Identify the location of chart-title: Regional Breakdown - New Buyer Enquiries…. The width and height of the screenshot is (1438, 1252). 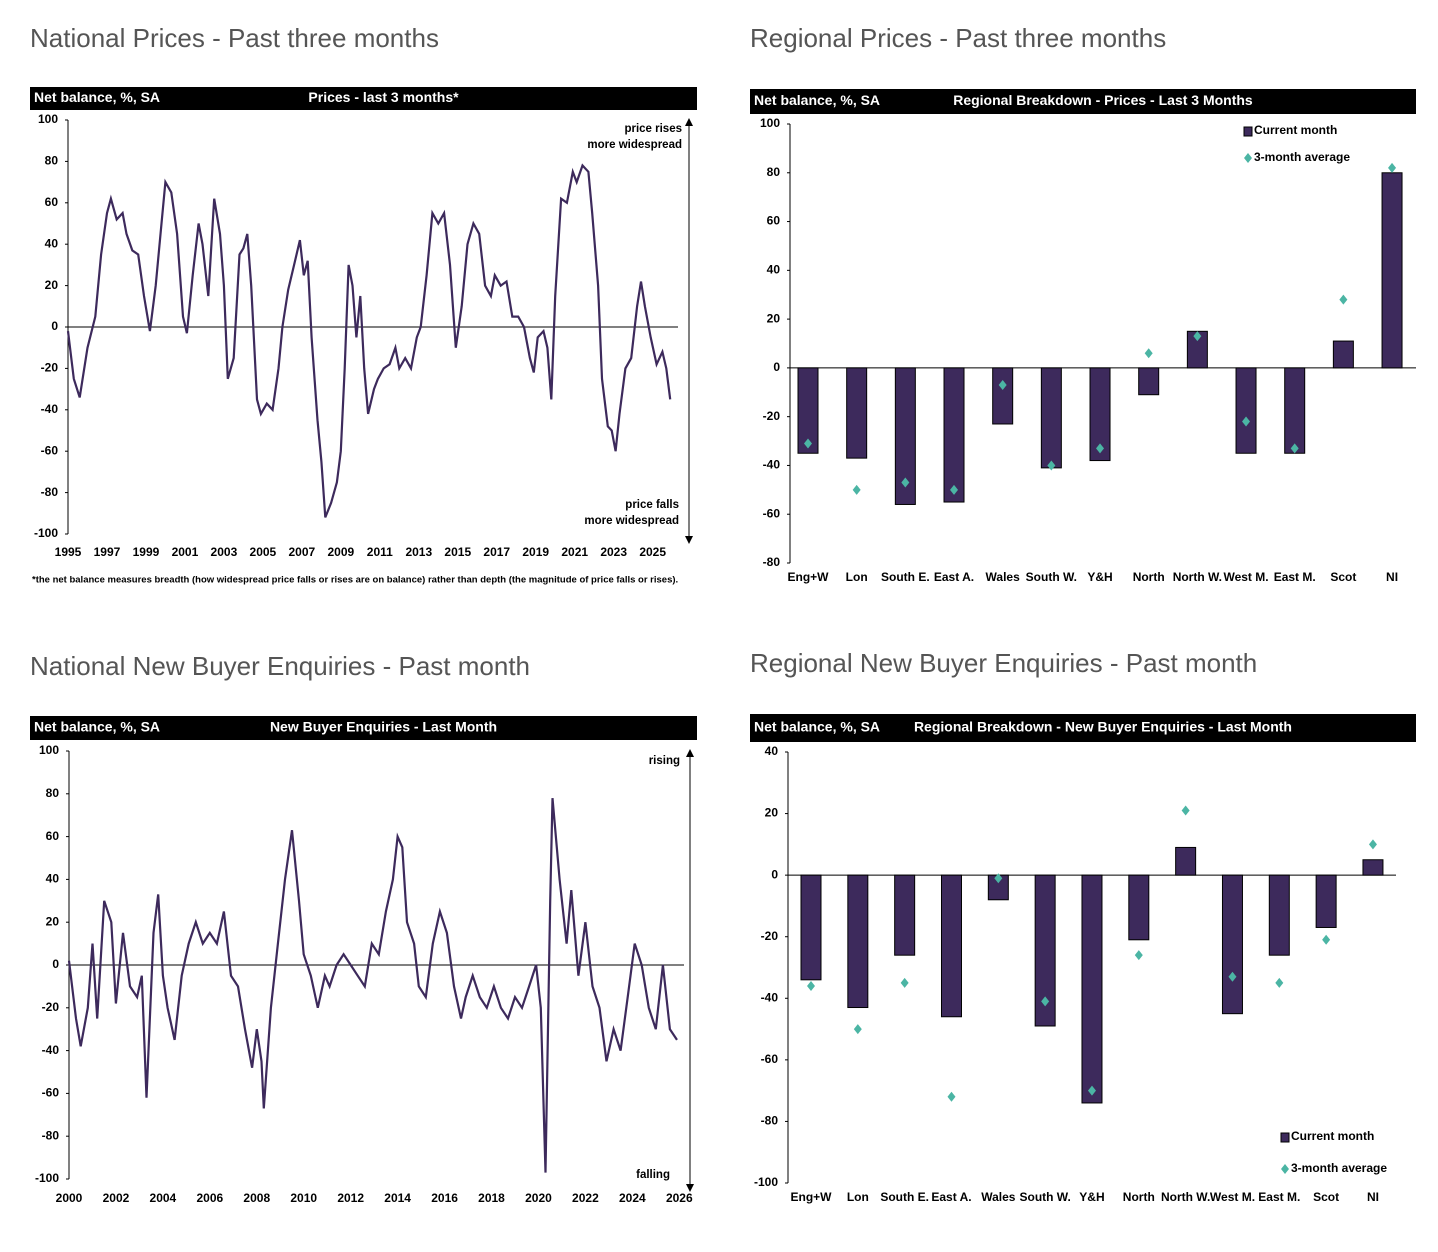
(1103, 727).